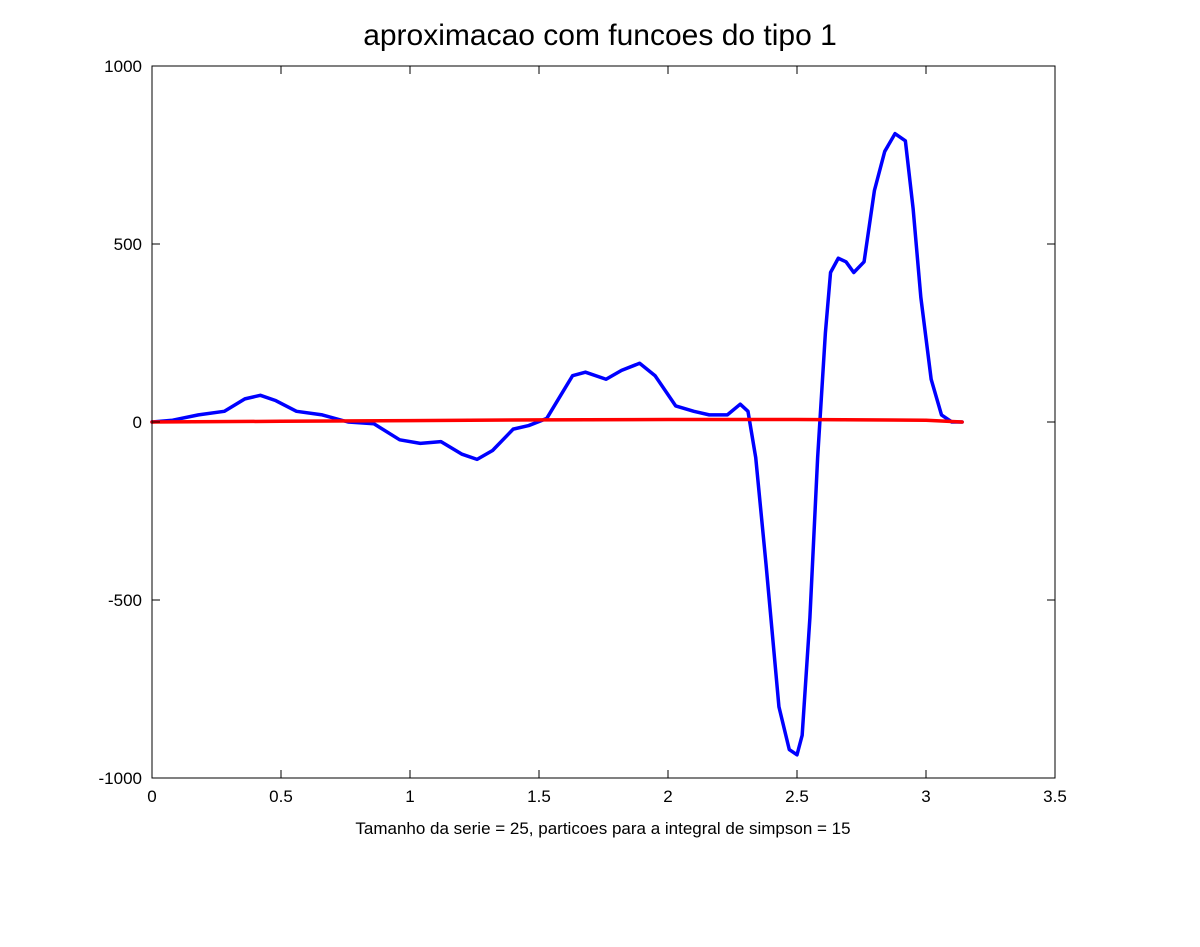 The image size is (1200, 947). Describe the element at coordinates (125, 600) in the screenshot. I see `y-tick-label: -500` at that location.